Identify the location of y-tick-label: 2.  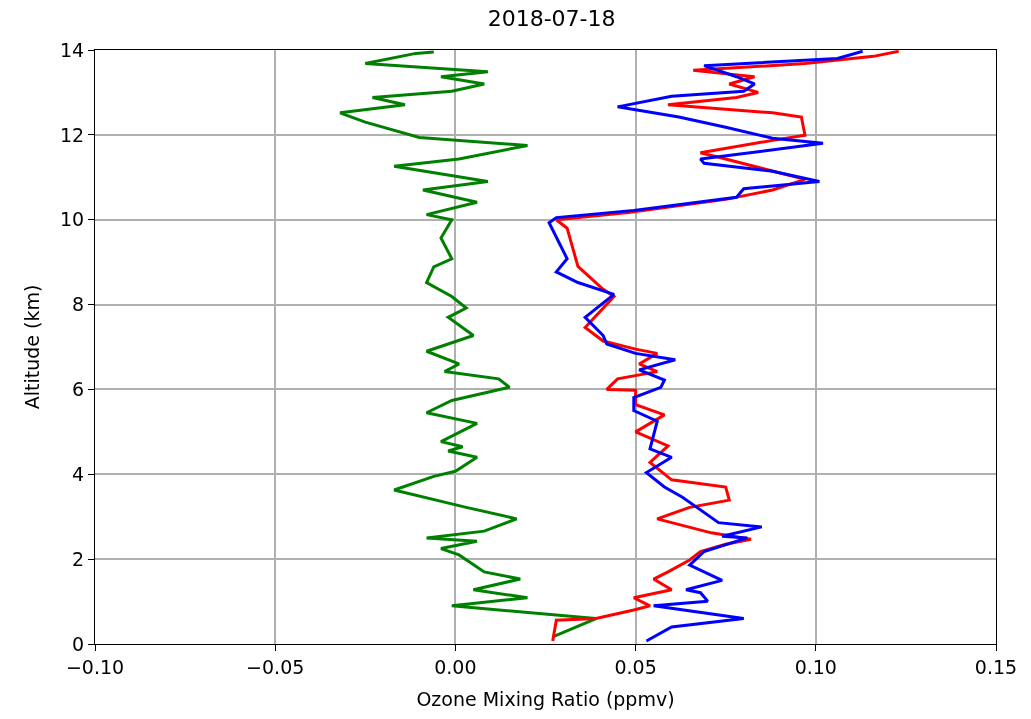
(78, 558).